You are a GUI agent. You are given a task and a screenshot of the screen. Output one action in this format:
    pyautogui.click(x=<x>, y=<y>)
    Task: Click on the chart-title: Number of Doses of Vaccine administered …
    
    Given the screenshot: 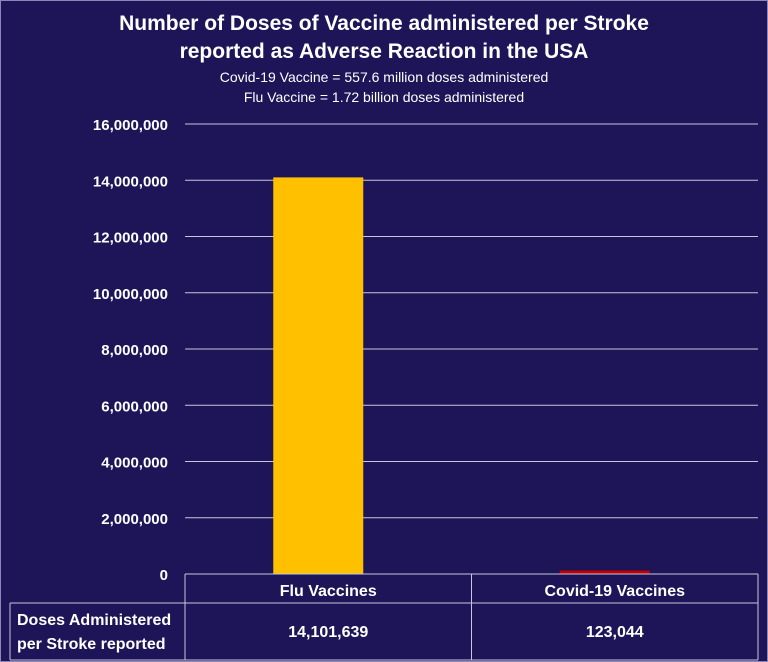 What is the action you would take?
    pyautogui.click(x=384, y=38)
    